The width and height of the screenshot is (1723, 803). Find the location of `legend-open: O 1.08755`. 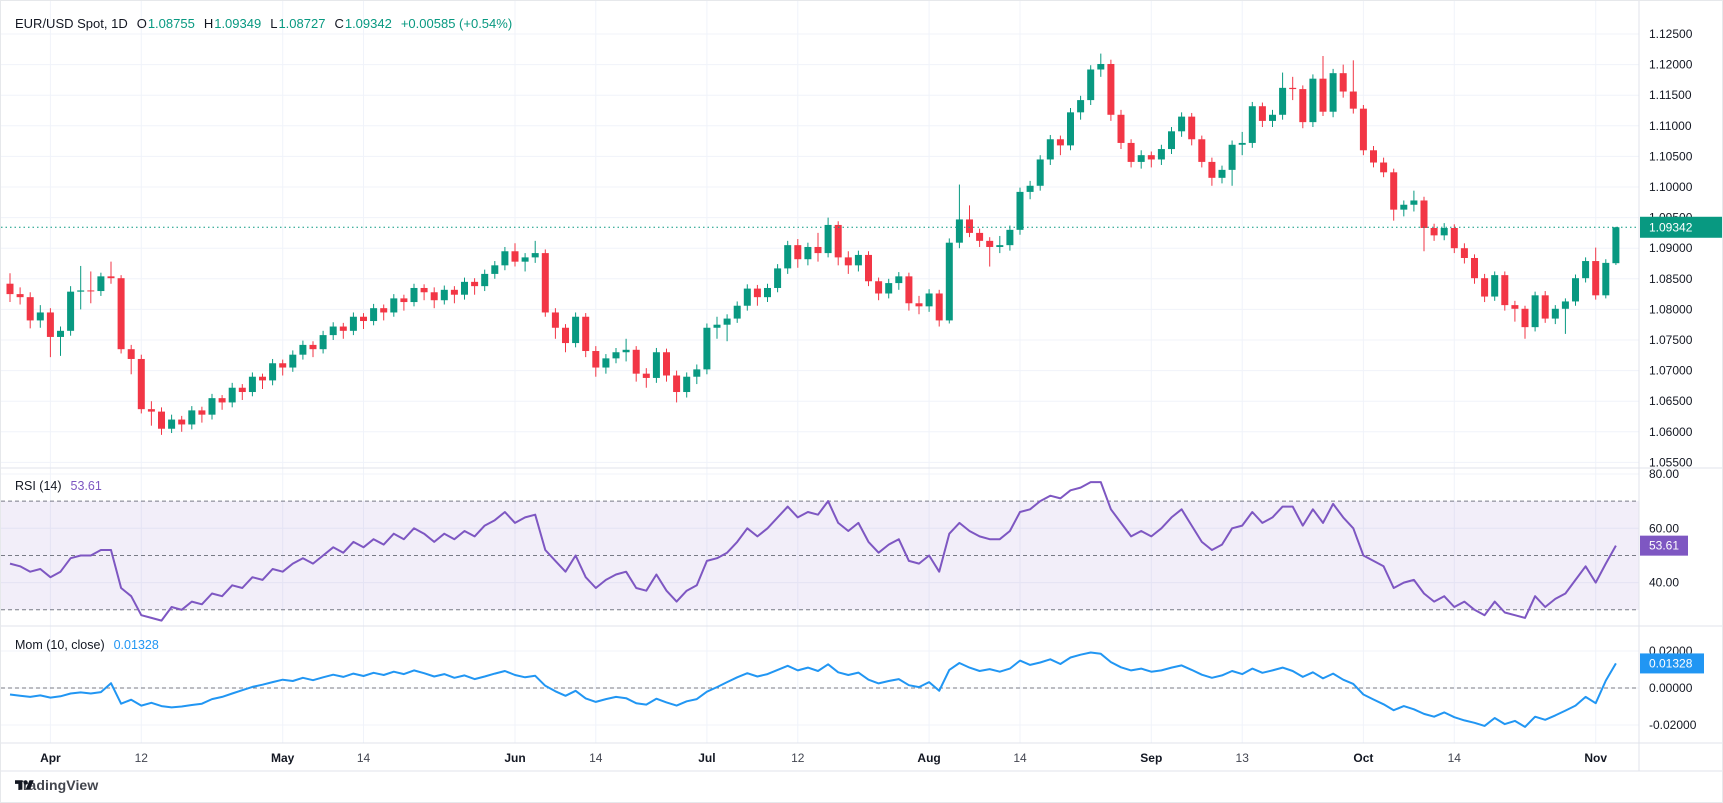

legend-open: O 1.08755 is located at coordinates (165, 23).